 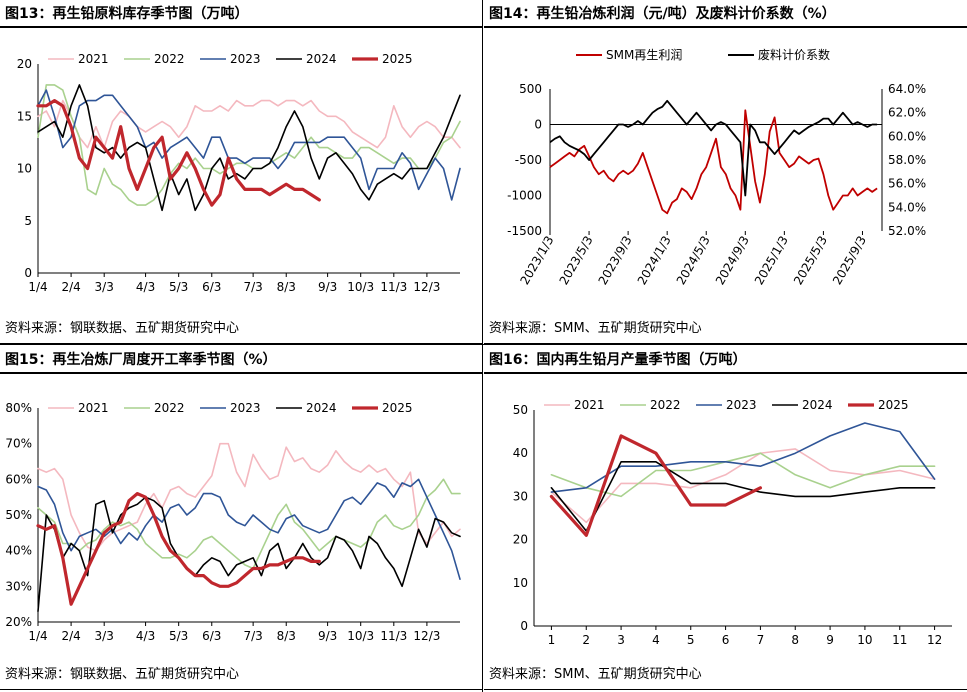 I want to click on chart-title: 图14：再生铅冶炼利润（元/吨）及废料计价系数（%）, so click(x=662, y=14).